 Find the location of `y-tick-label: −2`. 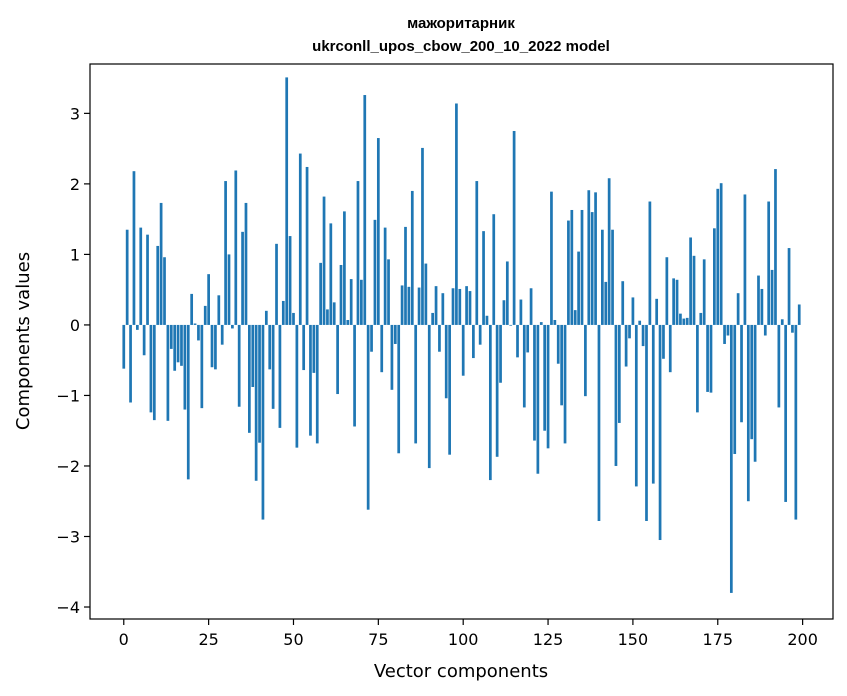

y-tick-label: −2 is located at coordinates (68, 466).